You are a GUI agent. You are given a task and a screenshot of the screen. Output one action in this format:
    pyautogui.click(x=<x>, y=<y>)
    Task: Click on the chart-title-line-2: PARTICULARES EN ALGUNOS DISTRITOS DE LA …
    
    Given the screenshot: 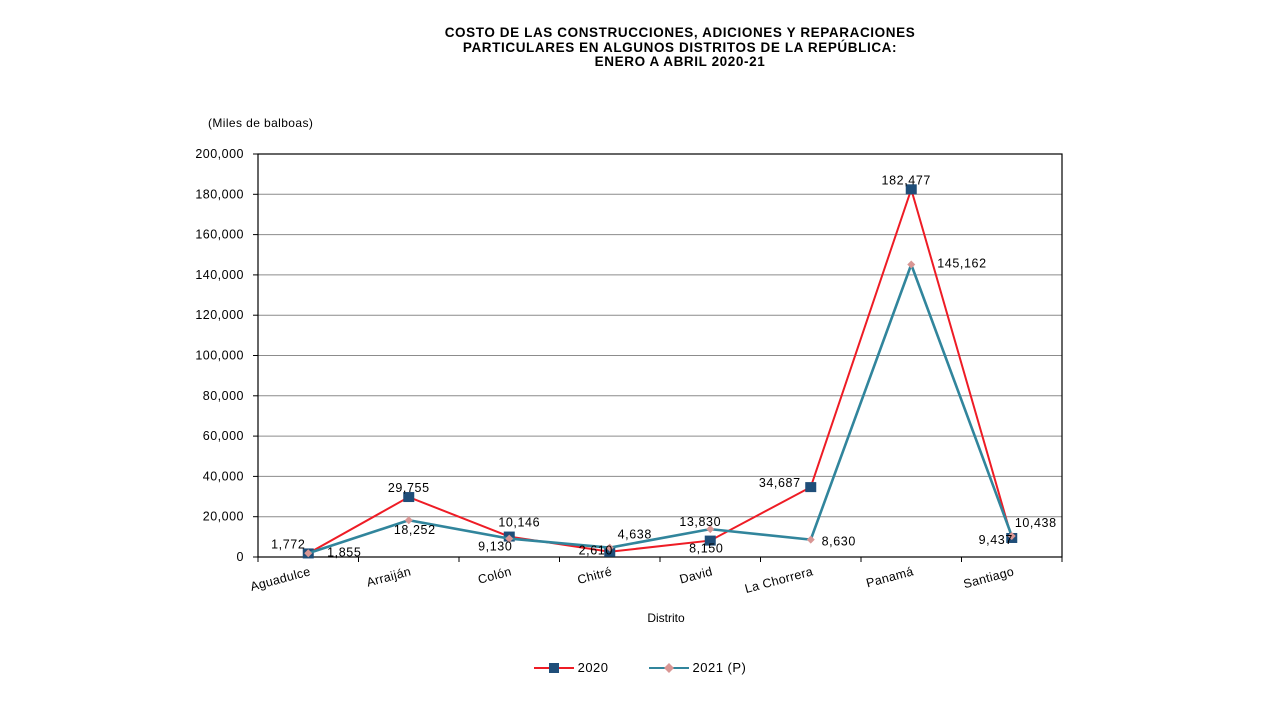 What is the action you would take?
    pyautogui.click(x=680, y=47)
    